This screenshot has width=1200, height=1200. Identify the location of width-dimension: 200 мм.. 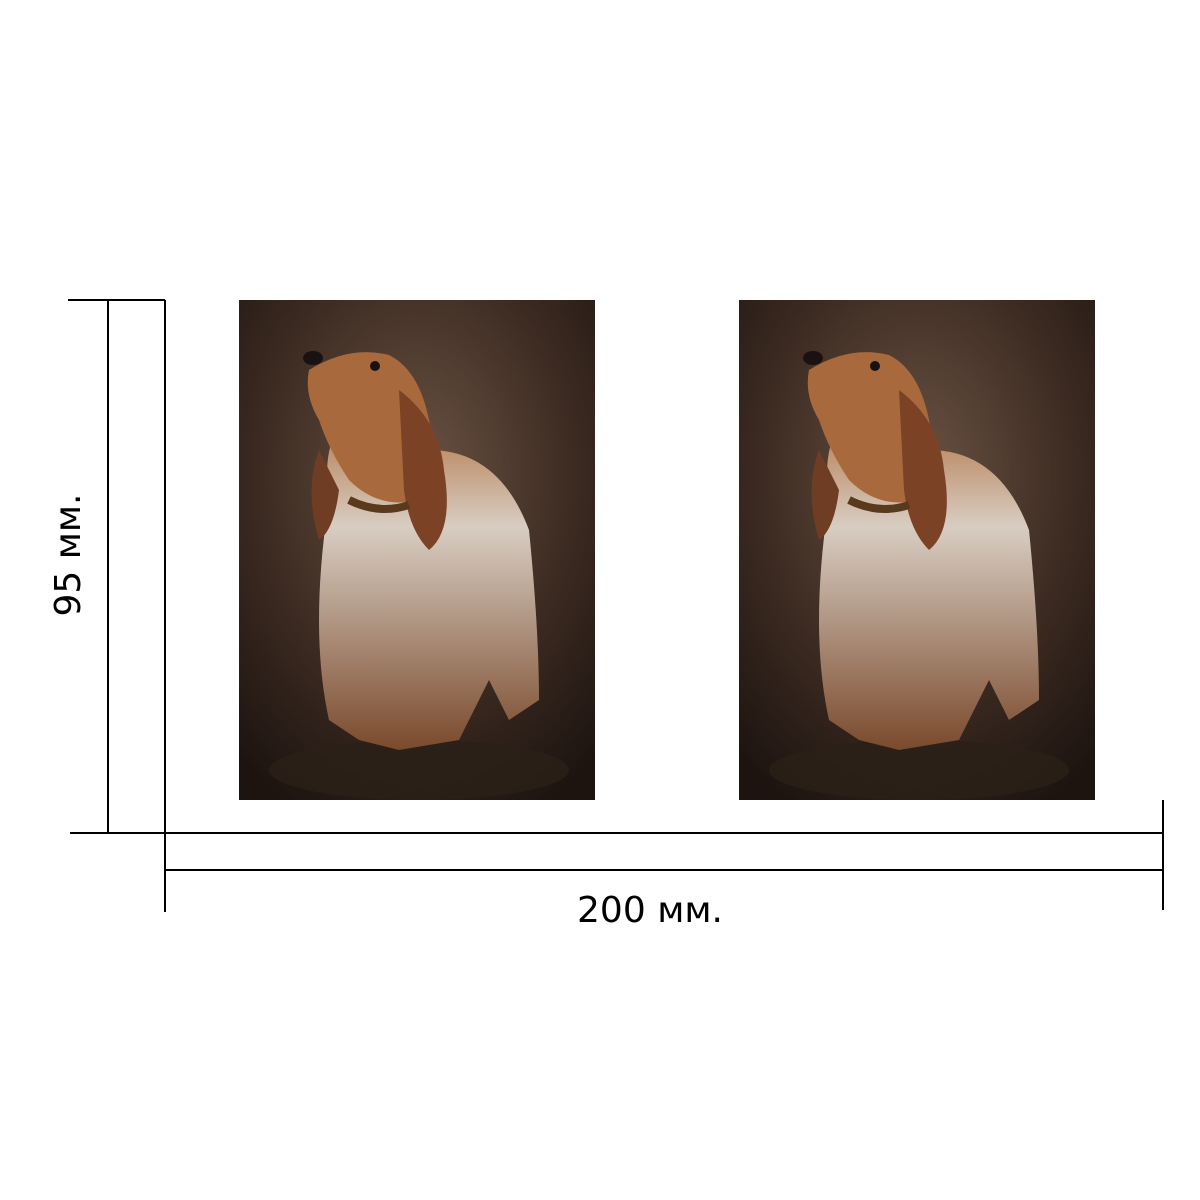
(664, 865).